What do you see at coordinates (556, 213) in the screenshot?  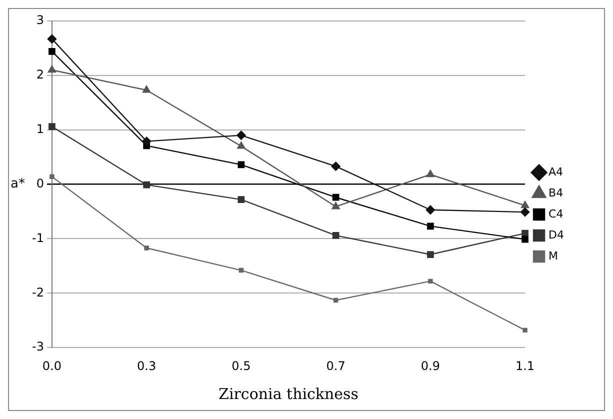 I see `legend-label: C4` at bounding box center [556, 213].